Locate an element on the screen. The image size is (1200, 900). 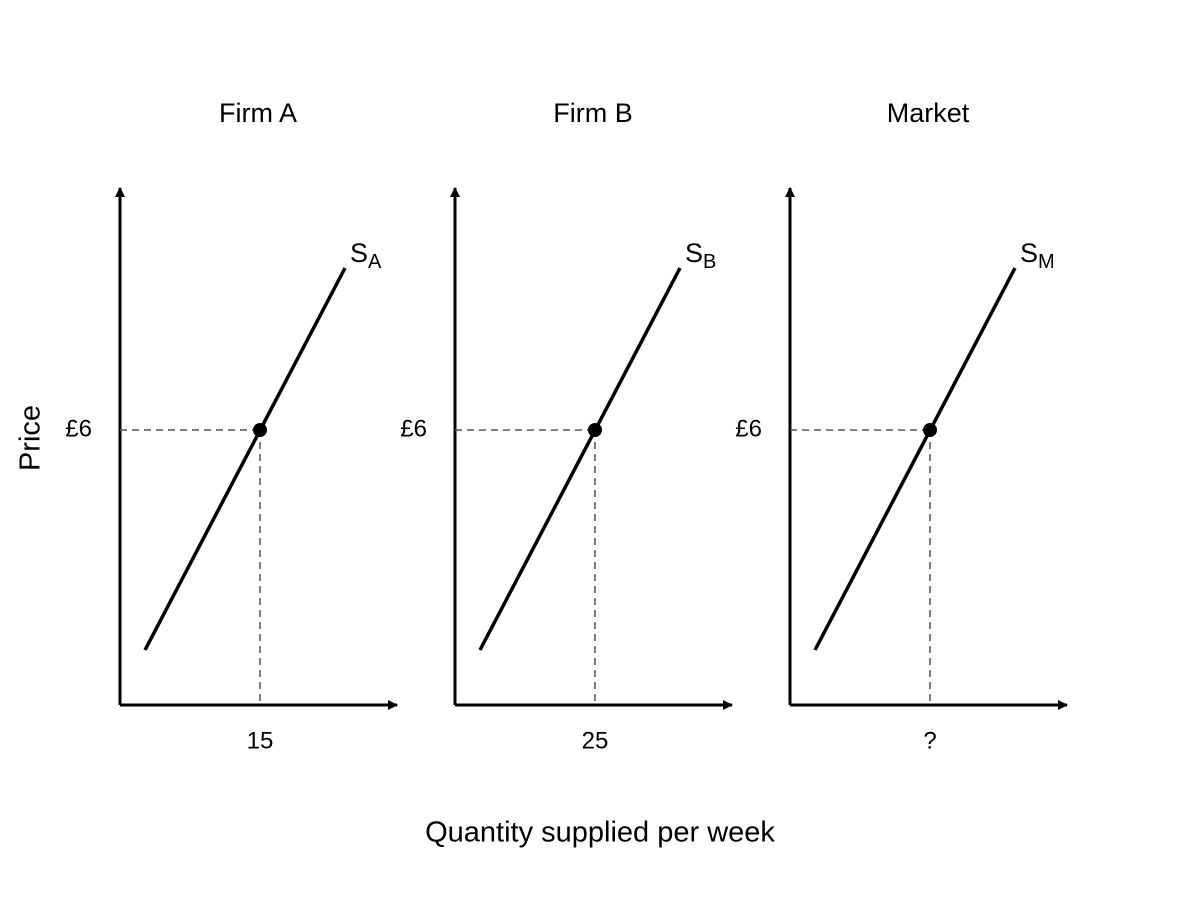
curve-label: SM is located at coordinates (1037, 255).